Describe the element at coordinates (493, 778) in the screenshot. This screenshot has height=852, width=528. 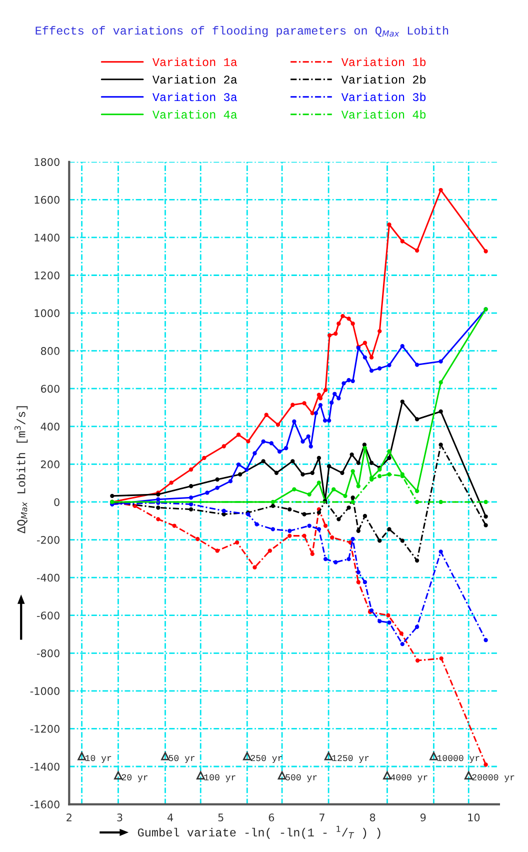
I see `ref-line-label: 20000 yr` at that location.